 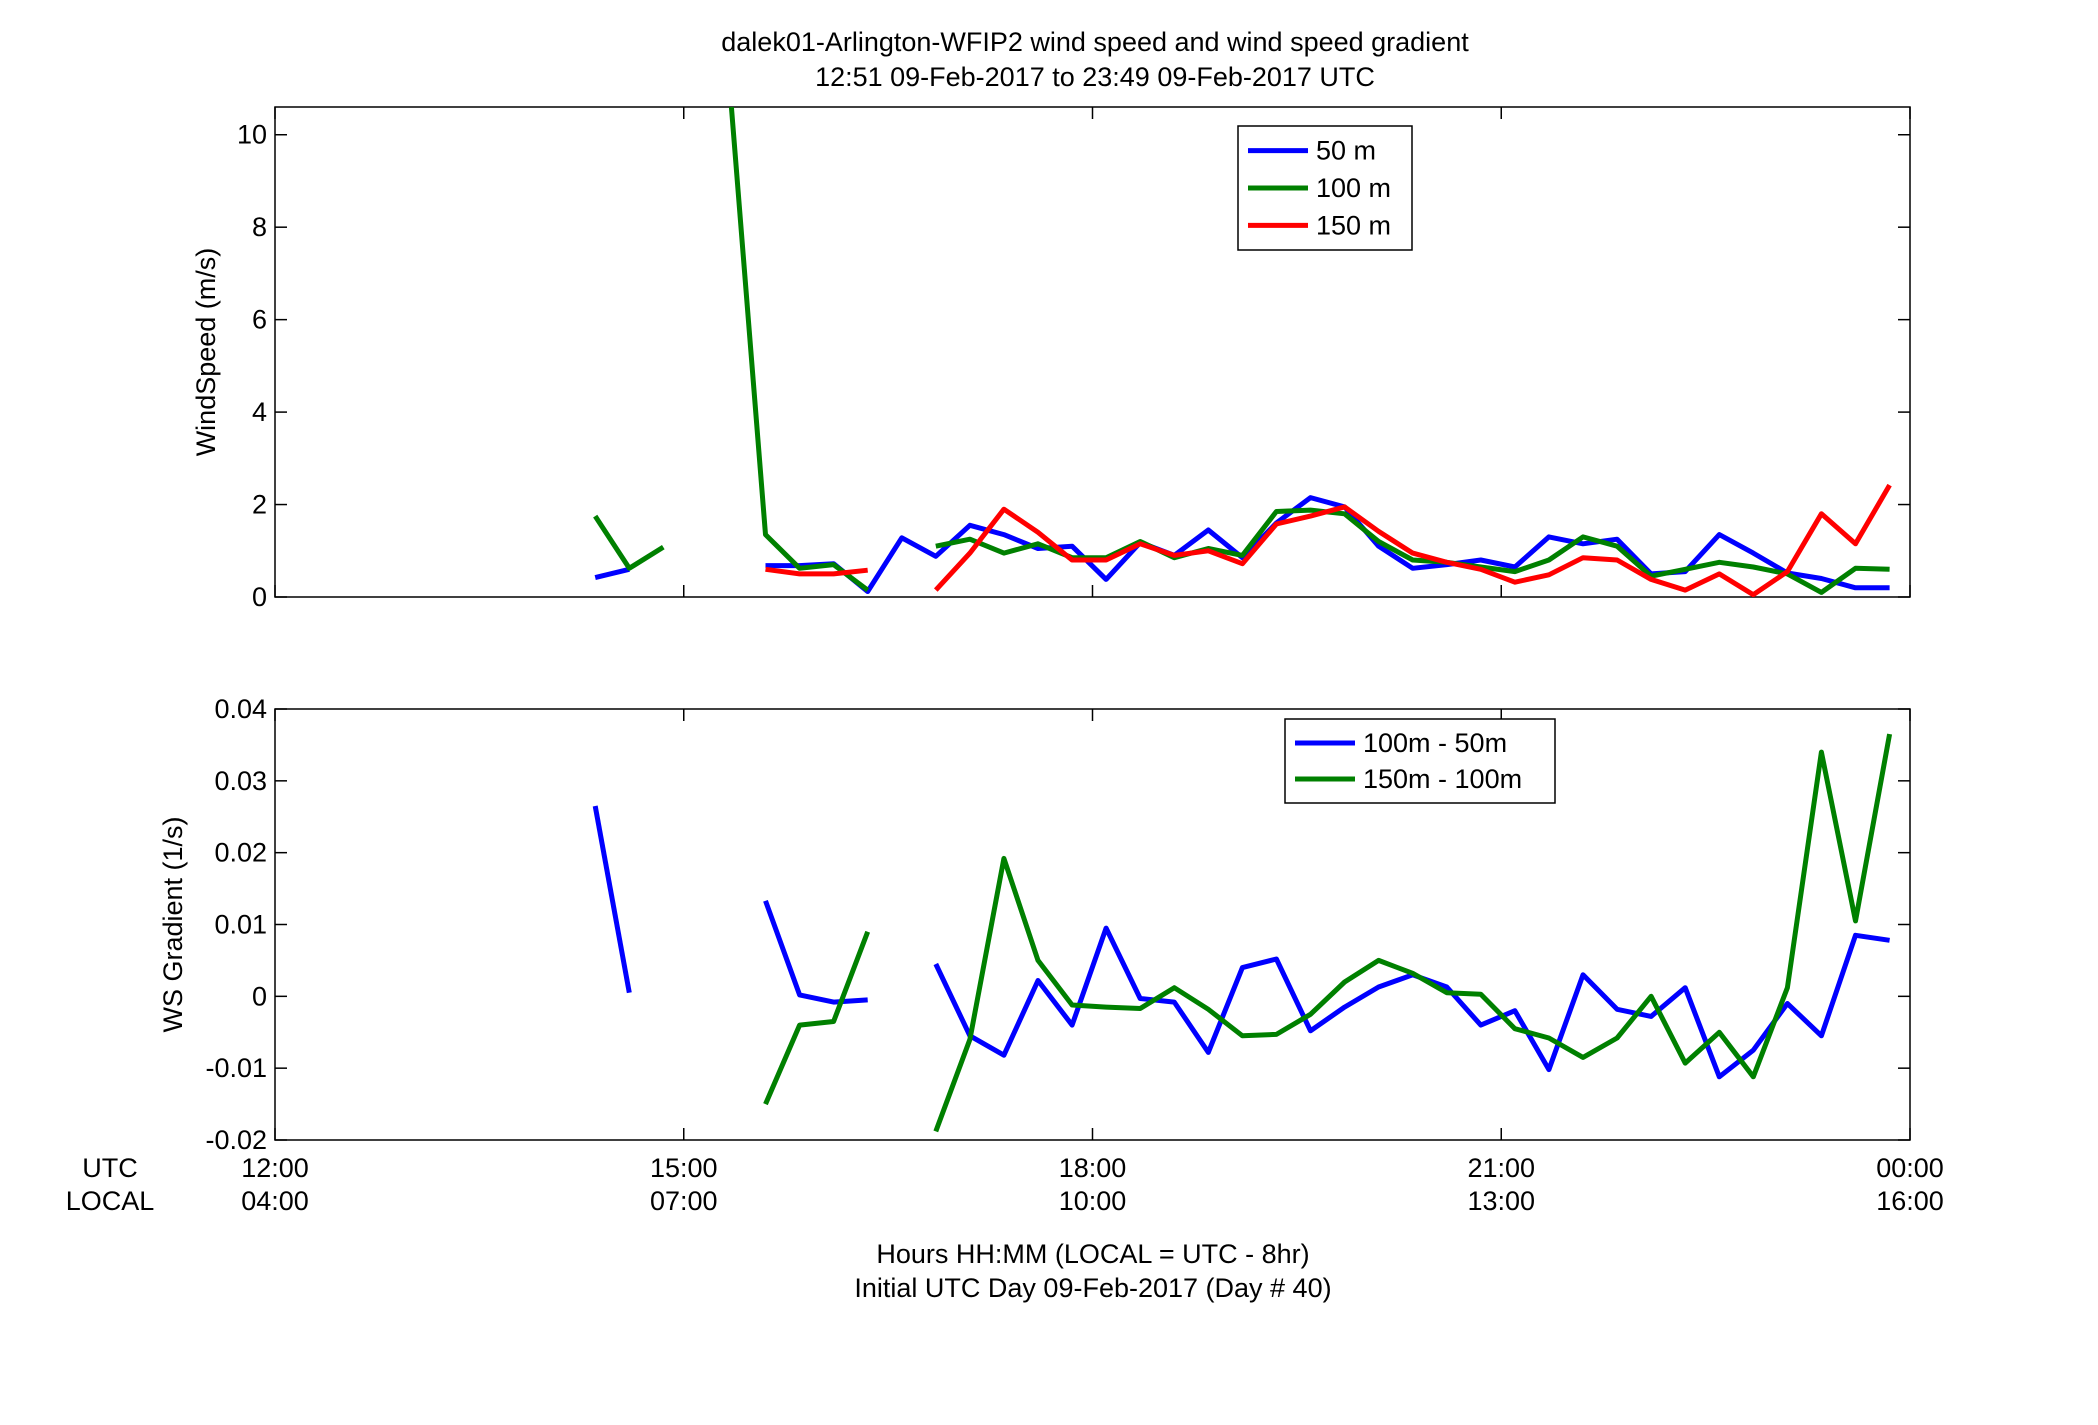 I want to click on legend-entry: 100 m, so click(x=1353, y=188).